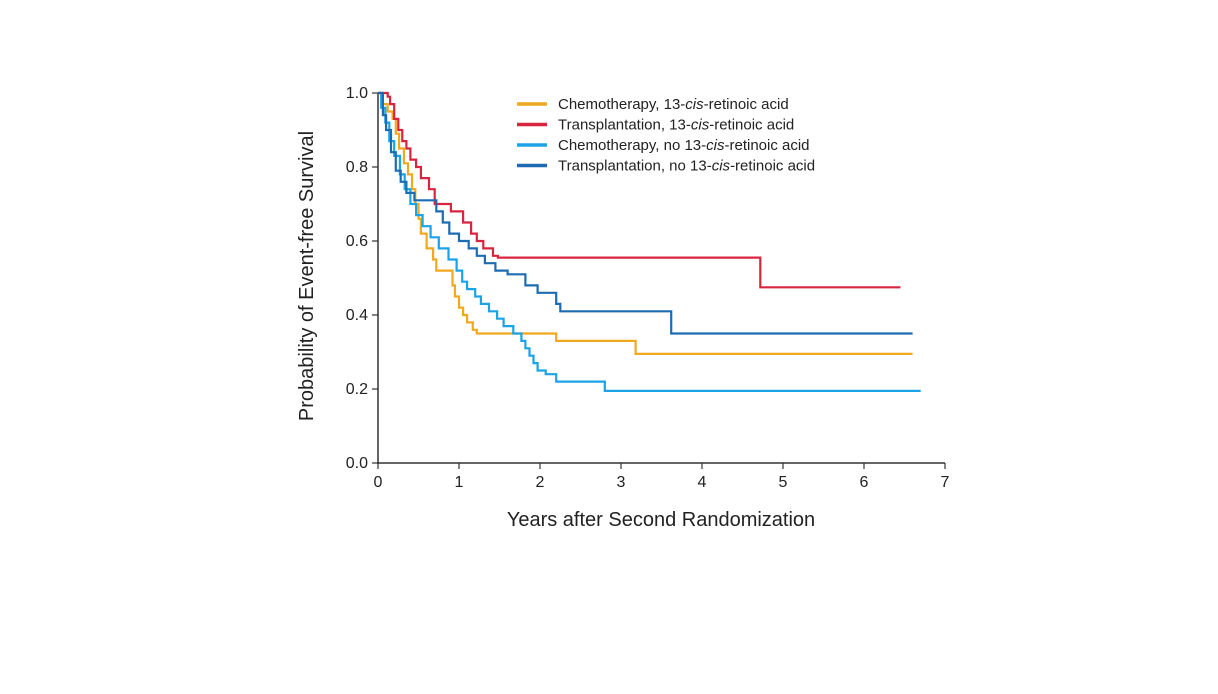 This screenshot has height=694, width=1218. I want to click on y-tick-label: 0.6, so click(357, 241).